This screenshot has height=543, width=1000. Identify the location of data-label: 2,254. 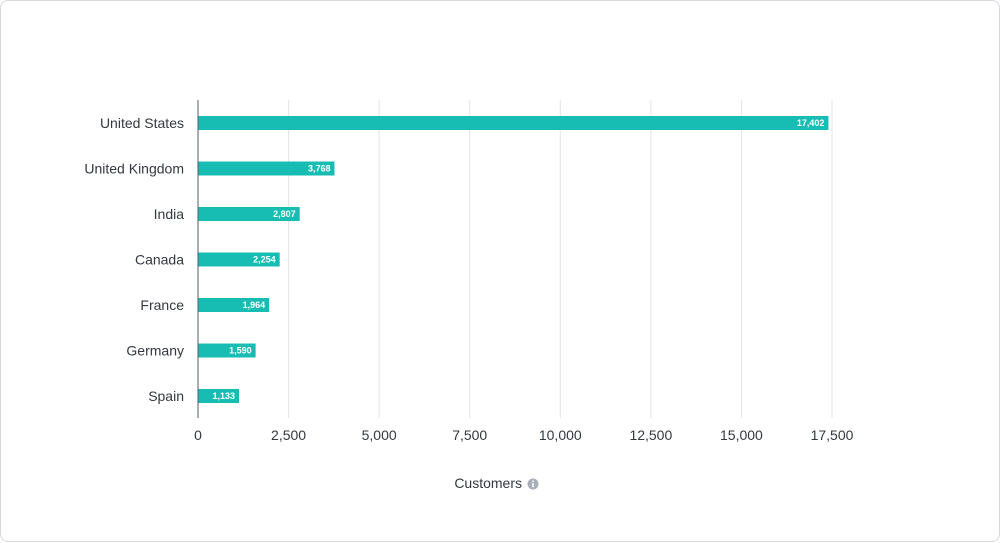
(264, 260).